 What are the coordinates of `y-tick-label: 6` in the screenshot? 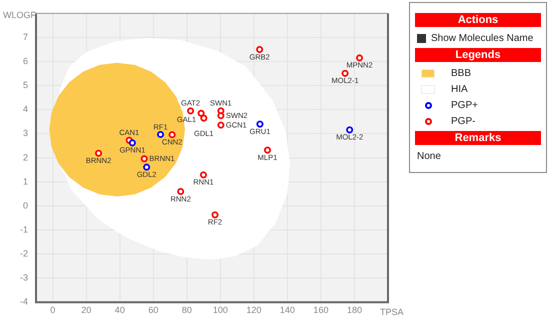 It's located at (25, 61).